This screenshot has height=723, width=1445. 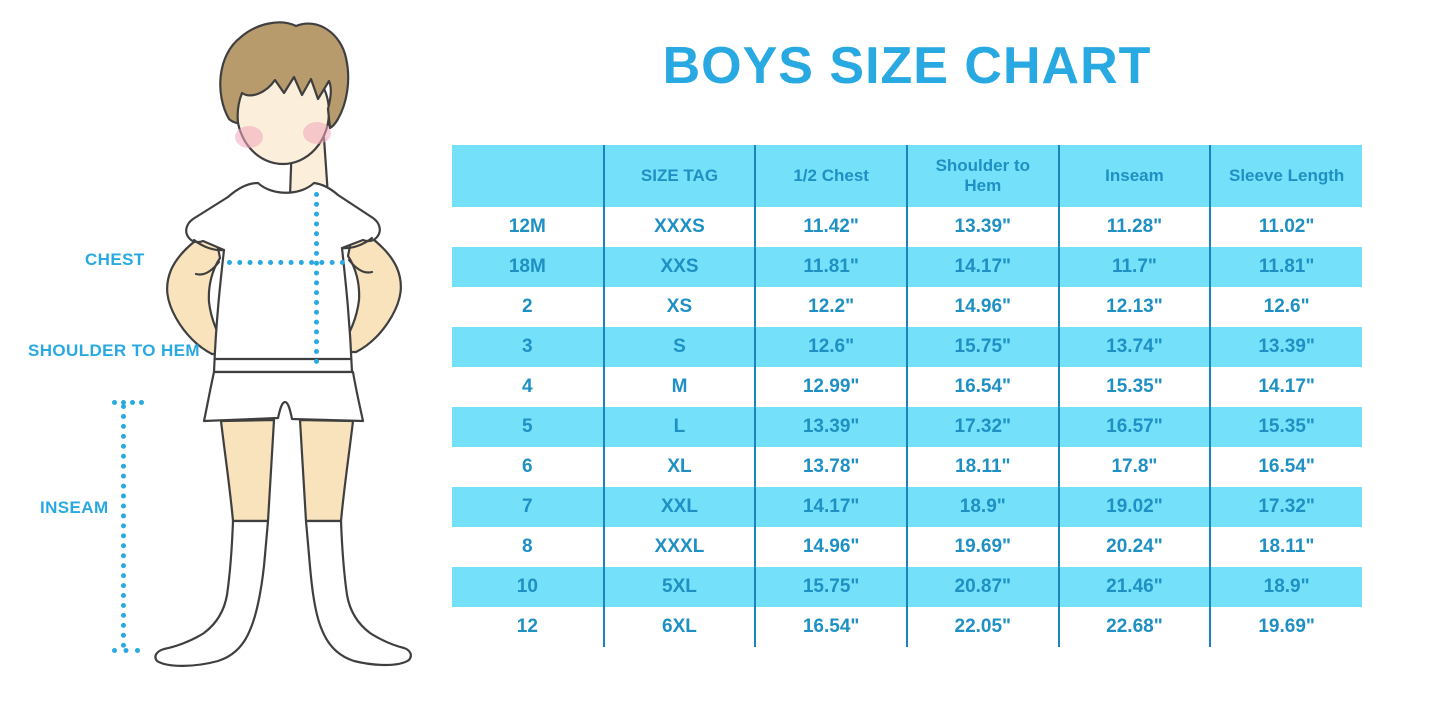 I want to click on page-title: BOYS SIZE CHART, so click(x=907, y=66).